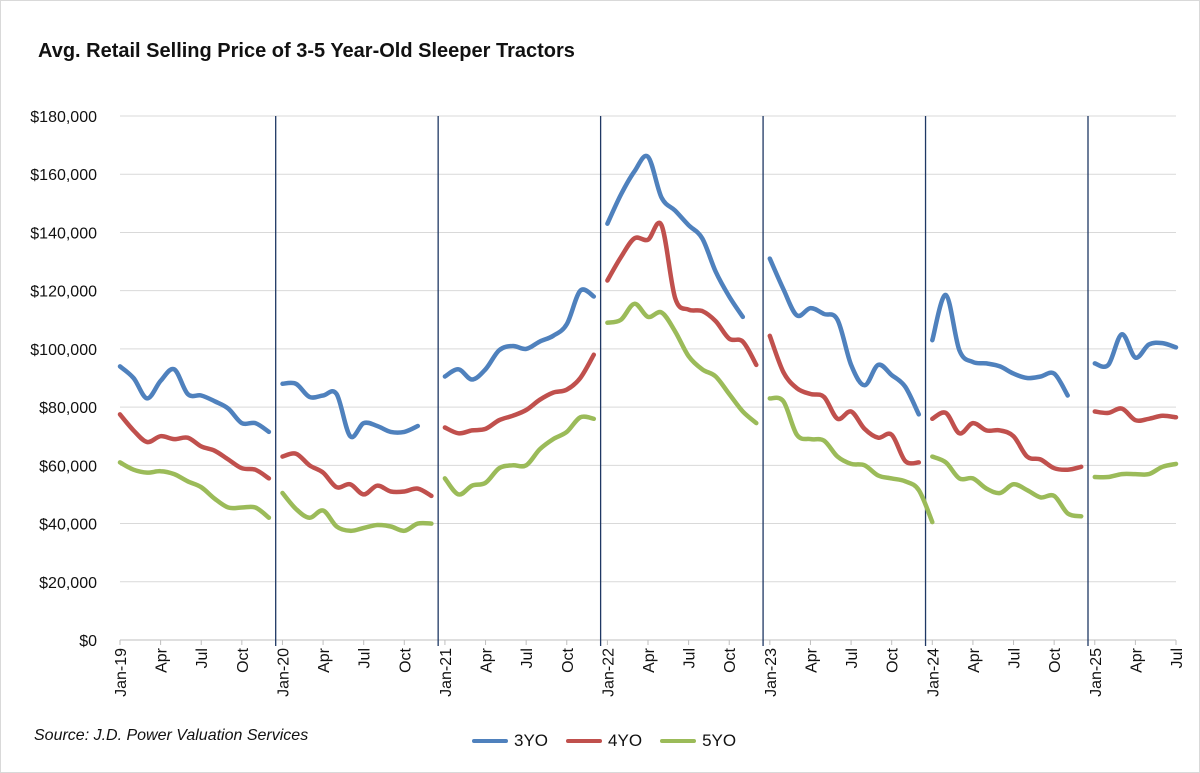 This screenshot has height=773, width=1200. What do you see at coordinates (678, 741) in the screenshot?
I see `legend-swatch-5yo` at bounding box center [678, 741].